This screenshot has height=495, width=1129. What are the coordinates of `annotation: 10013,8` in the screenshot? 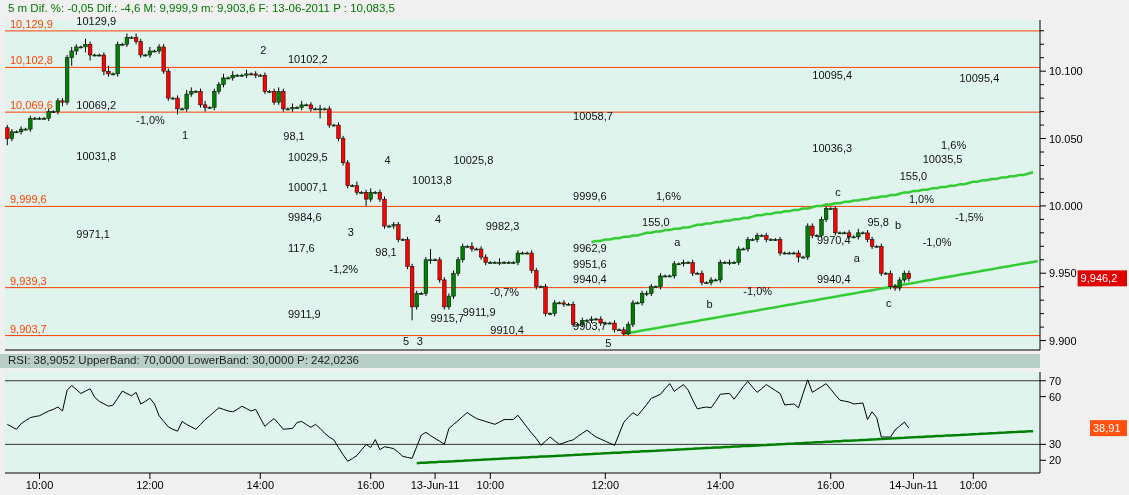 It's located at (432, 180).